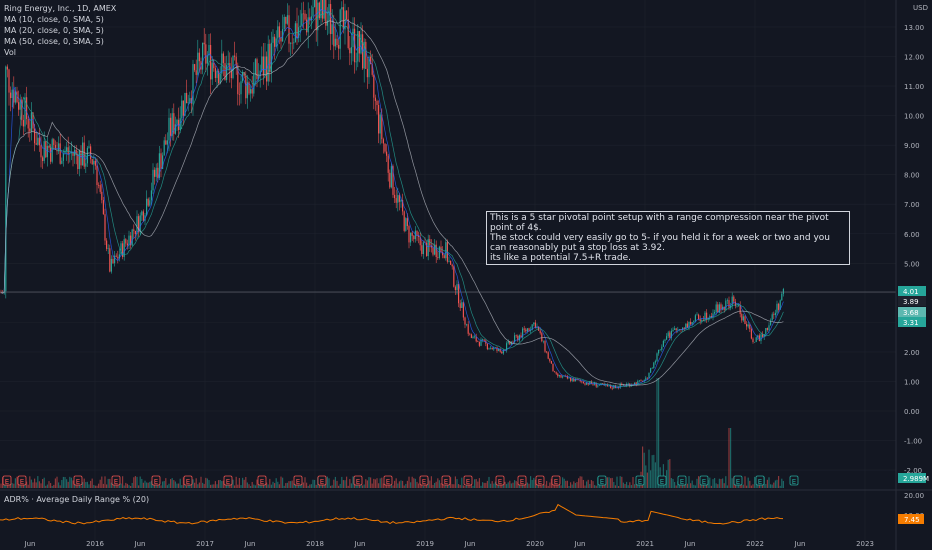 This screenshot has height=550, width=932. What do you see at coordinates (54, 30) in the screenshot?
I see `ma20-legend: MA (20, close, 0, SMA, 5)` at bounding box center [54, 30].